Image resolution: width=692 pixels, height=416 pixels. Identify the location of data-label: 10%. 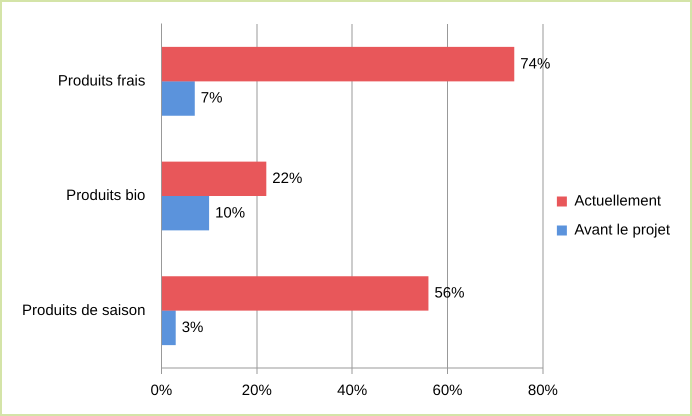
(230, 213).